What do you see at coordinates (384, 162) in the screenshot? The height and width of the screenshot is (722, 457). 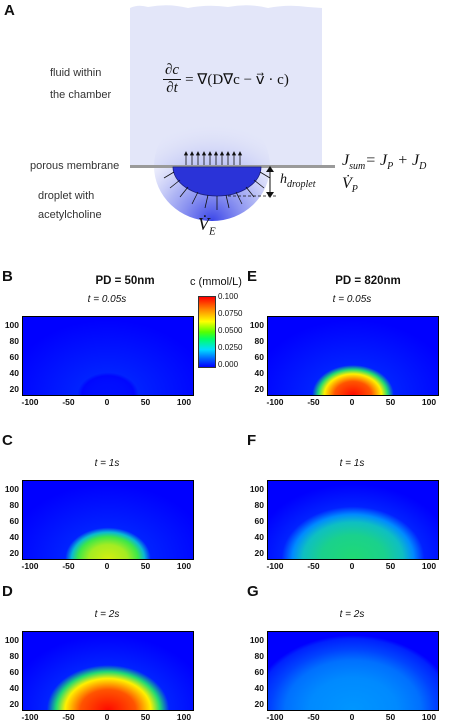 I see `flux-equation: Jsum= JP + JD` at bounding box center [384, 162].